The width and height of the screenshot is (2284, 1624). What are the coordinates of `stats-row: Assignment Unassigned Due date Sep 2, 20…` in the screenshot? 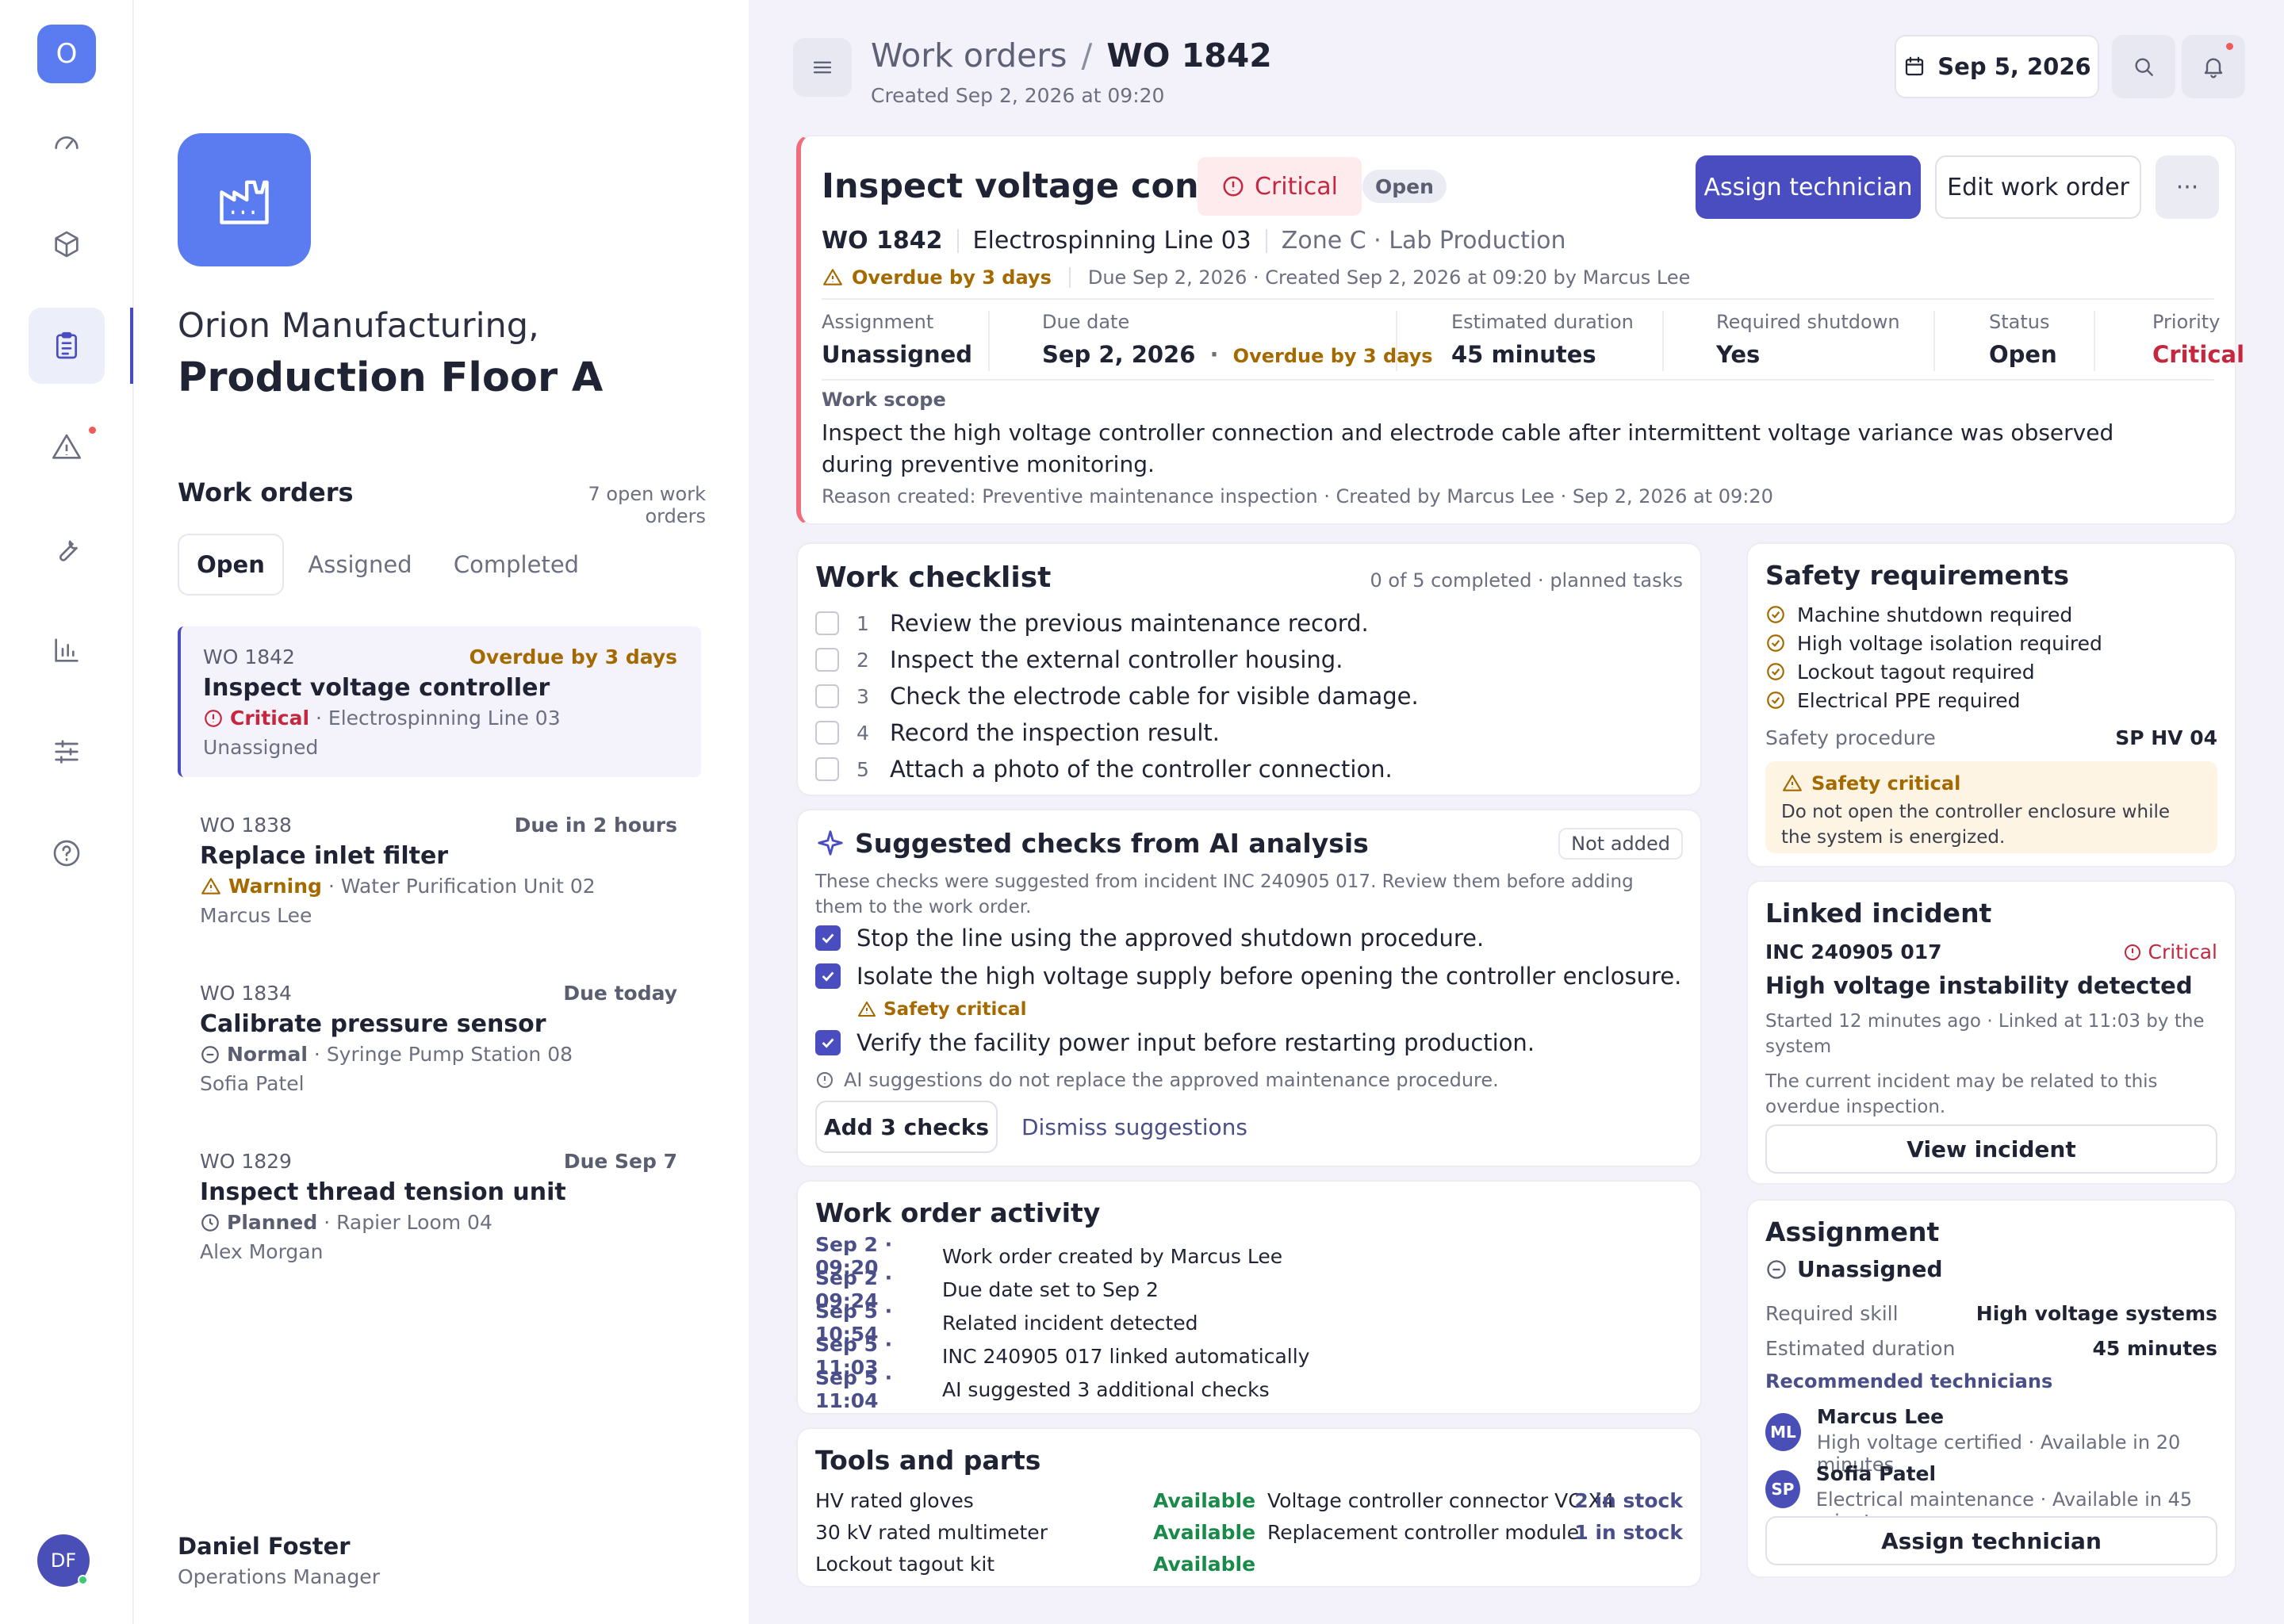 It's located at (1533, 339).